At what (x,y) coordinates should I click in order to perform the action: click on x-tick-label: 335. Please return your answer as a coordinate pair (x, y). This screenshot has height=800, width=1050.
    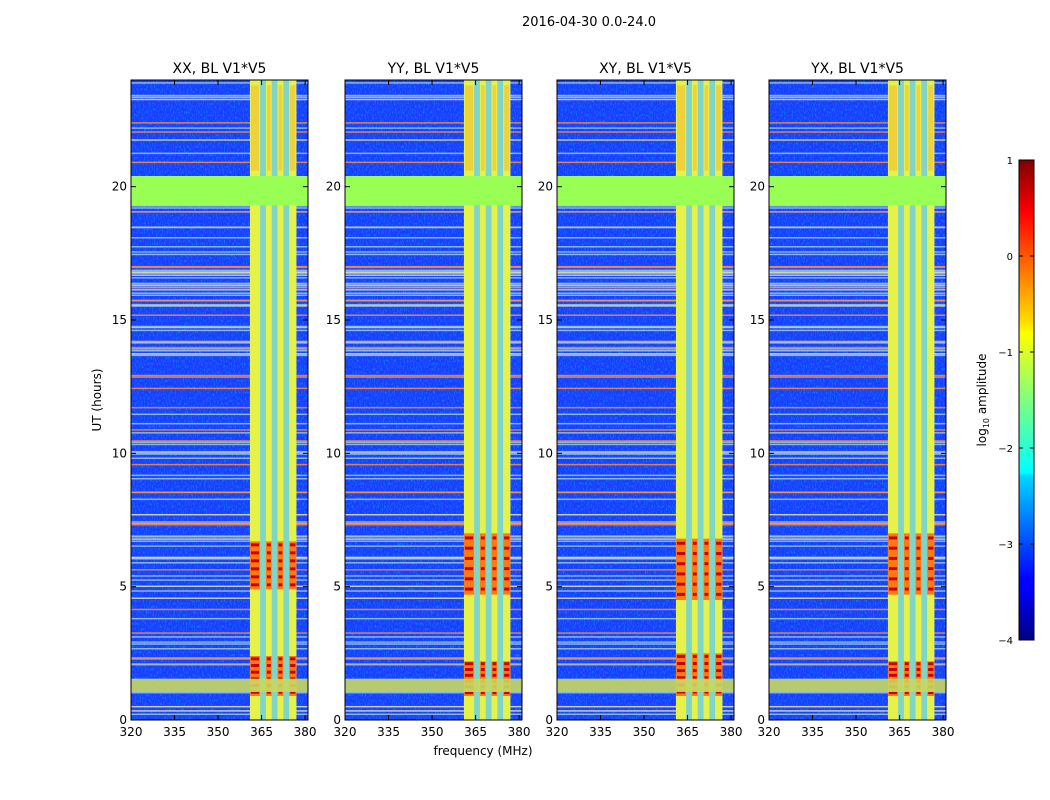
    Looking at the image, I should click on (174, 732).